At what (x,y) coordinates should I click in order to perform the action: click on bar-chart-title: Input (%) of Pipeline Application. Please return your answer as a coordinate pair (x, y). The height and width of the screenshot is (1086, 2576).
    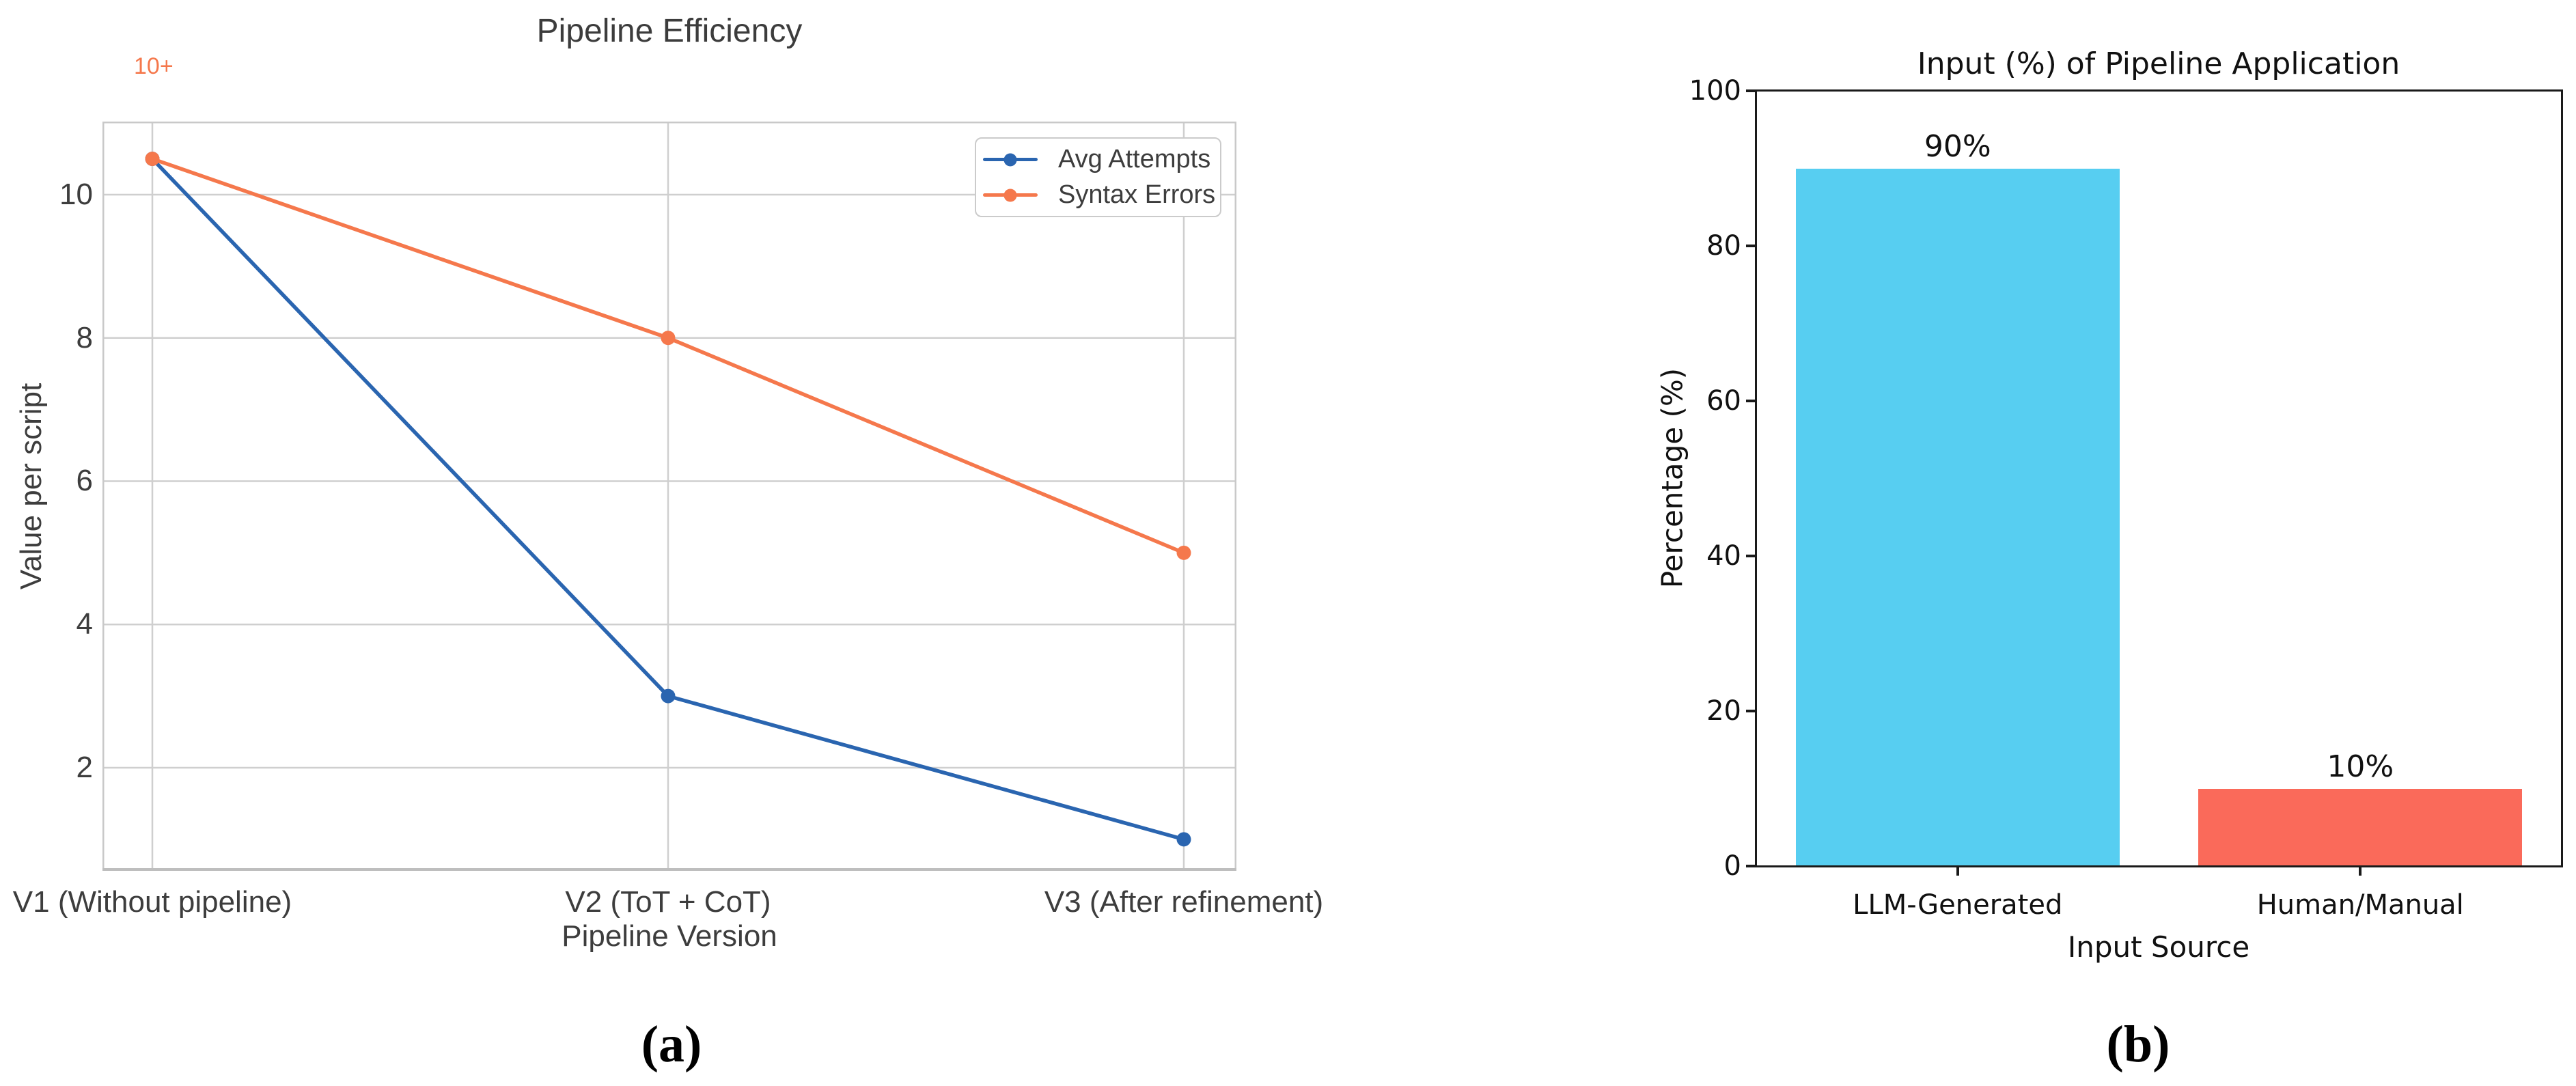
    Looking at the image, I should click on (2159, 63).